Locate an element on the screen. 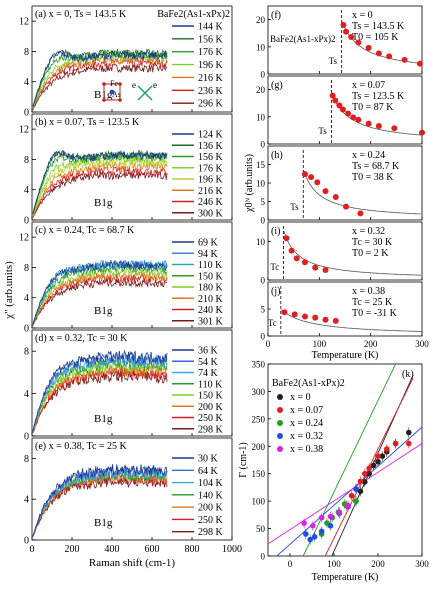 This screenshot has height=590, width=436. legend-label: 140 K is located at coordinates (211, 495).